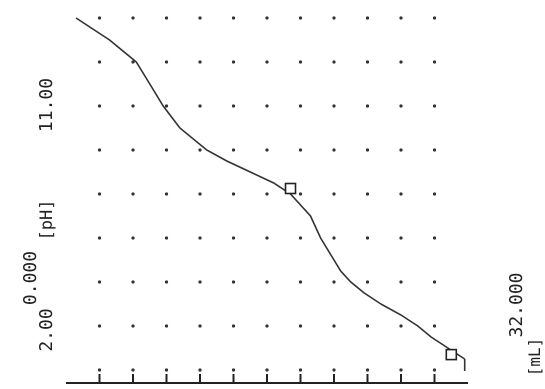 This screenshot has height=389, width=545. I want to click on ph-axis-ticks, so click(267, 378).